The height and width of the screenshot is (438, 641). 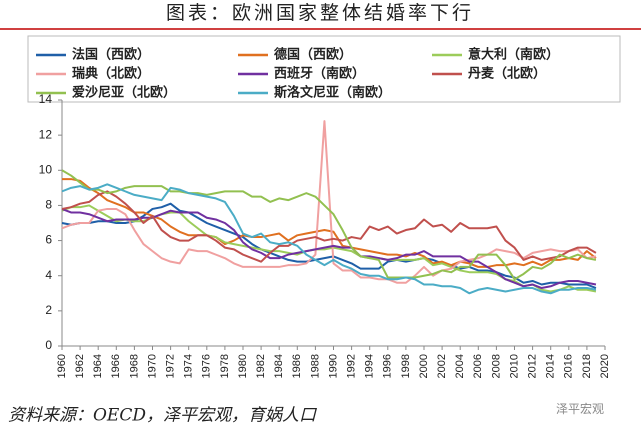 What do you see at coordinates (225, 366) in the screenshot?
I see `x-tick-label: 1978` at bounding box center [225, 366].